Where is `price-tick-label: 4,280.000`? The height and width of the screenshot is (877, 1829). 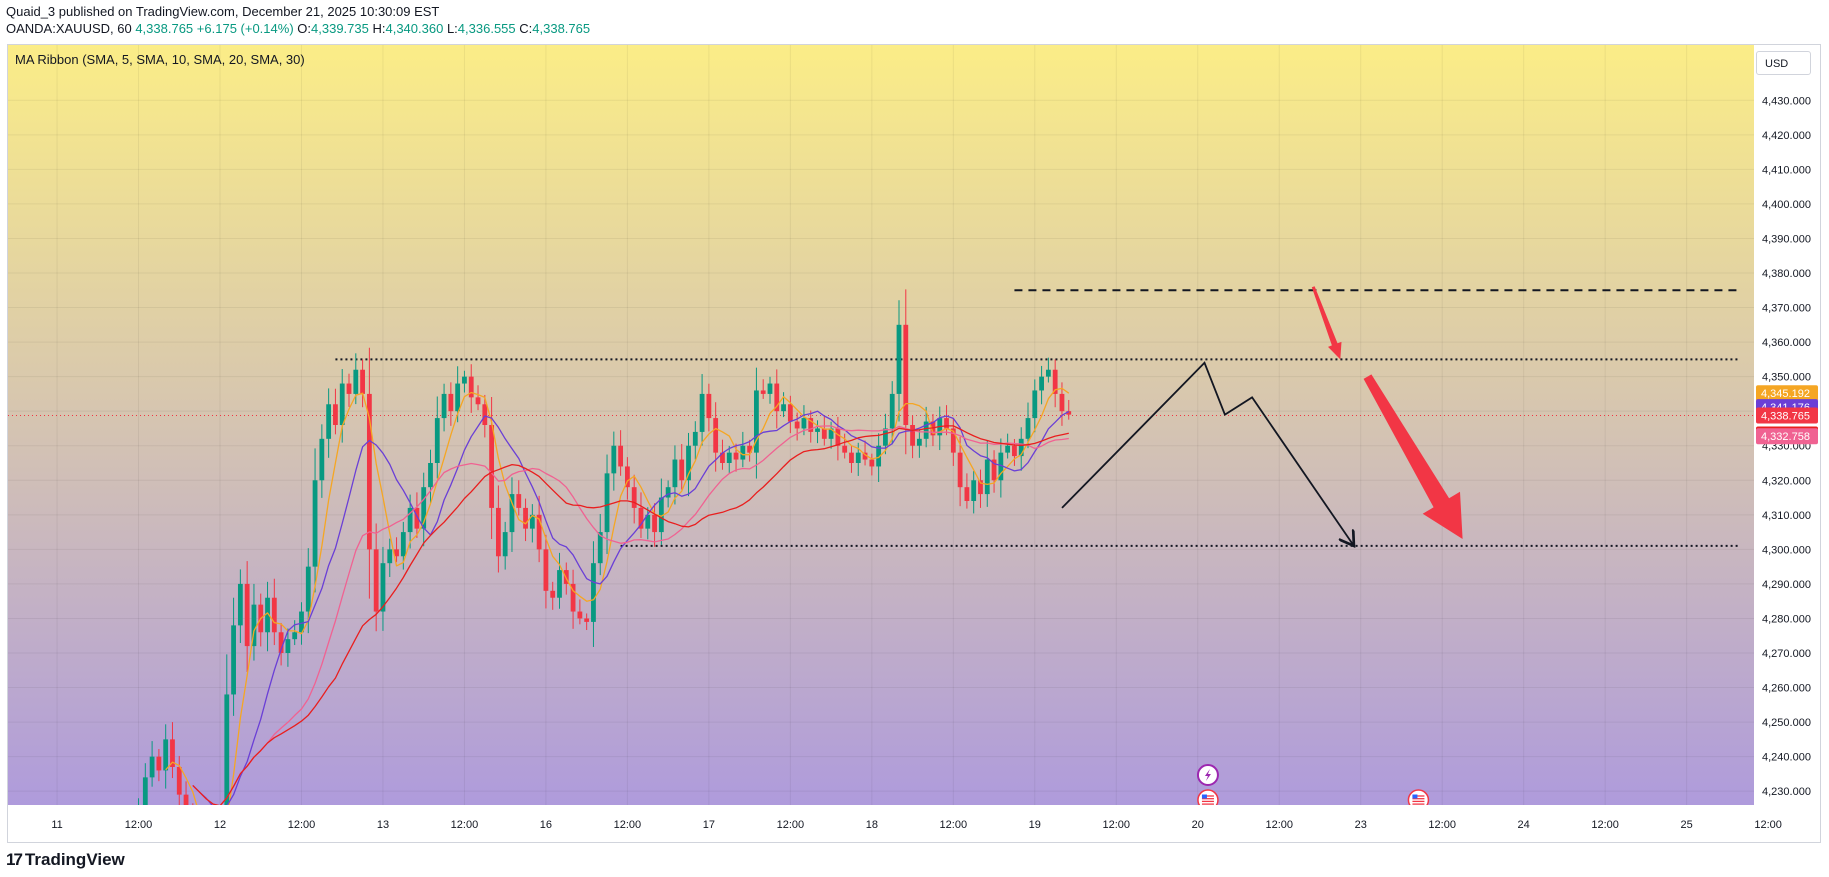
price-tick-label: 4,280.000 is located at coordinates (1786, 619).